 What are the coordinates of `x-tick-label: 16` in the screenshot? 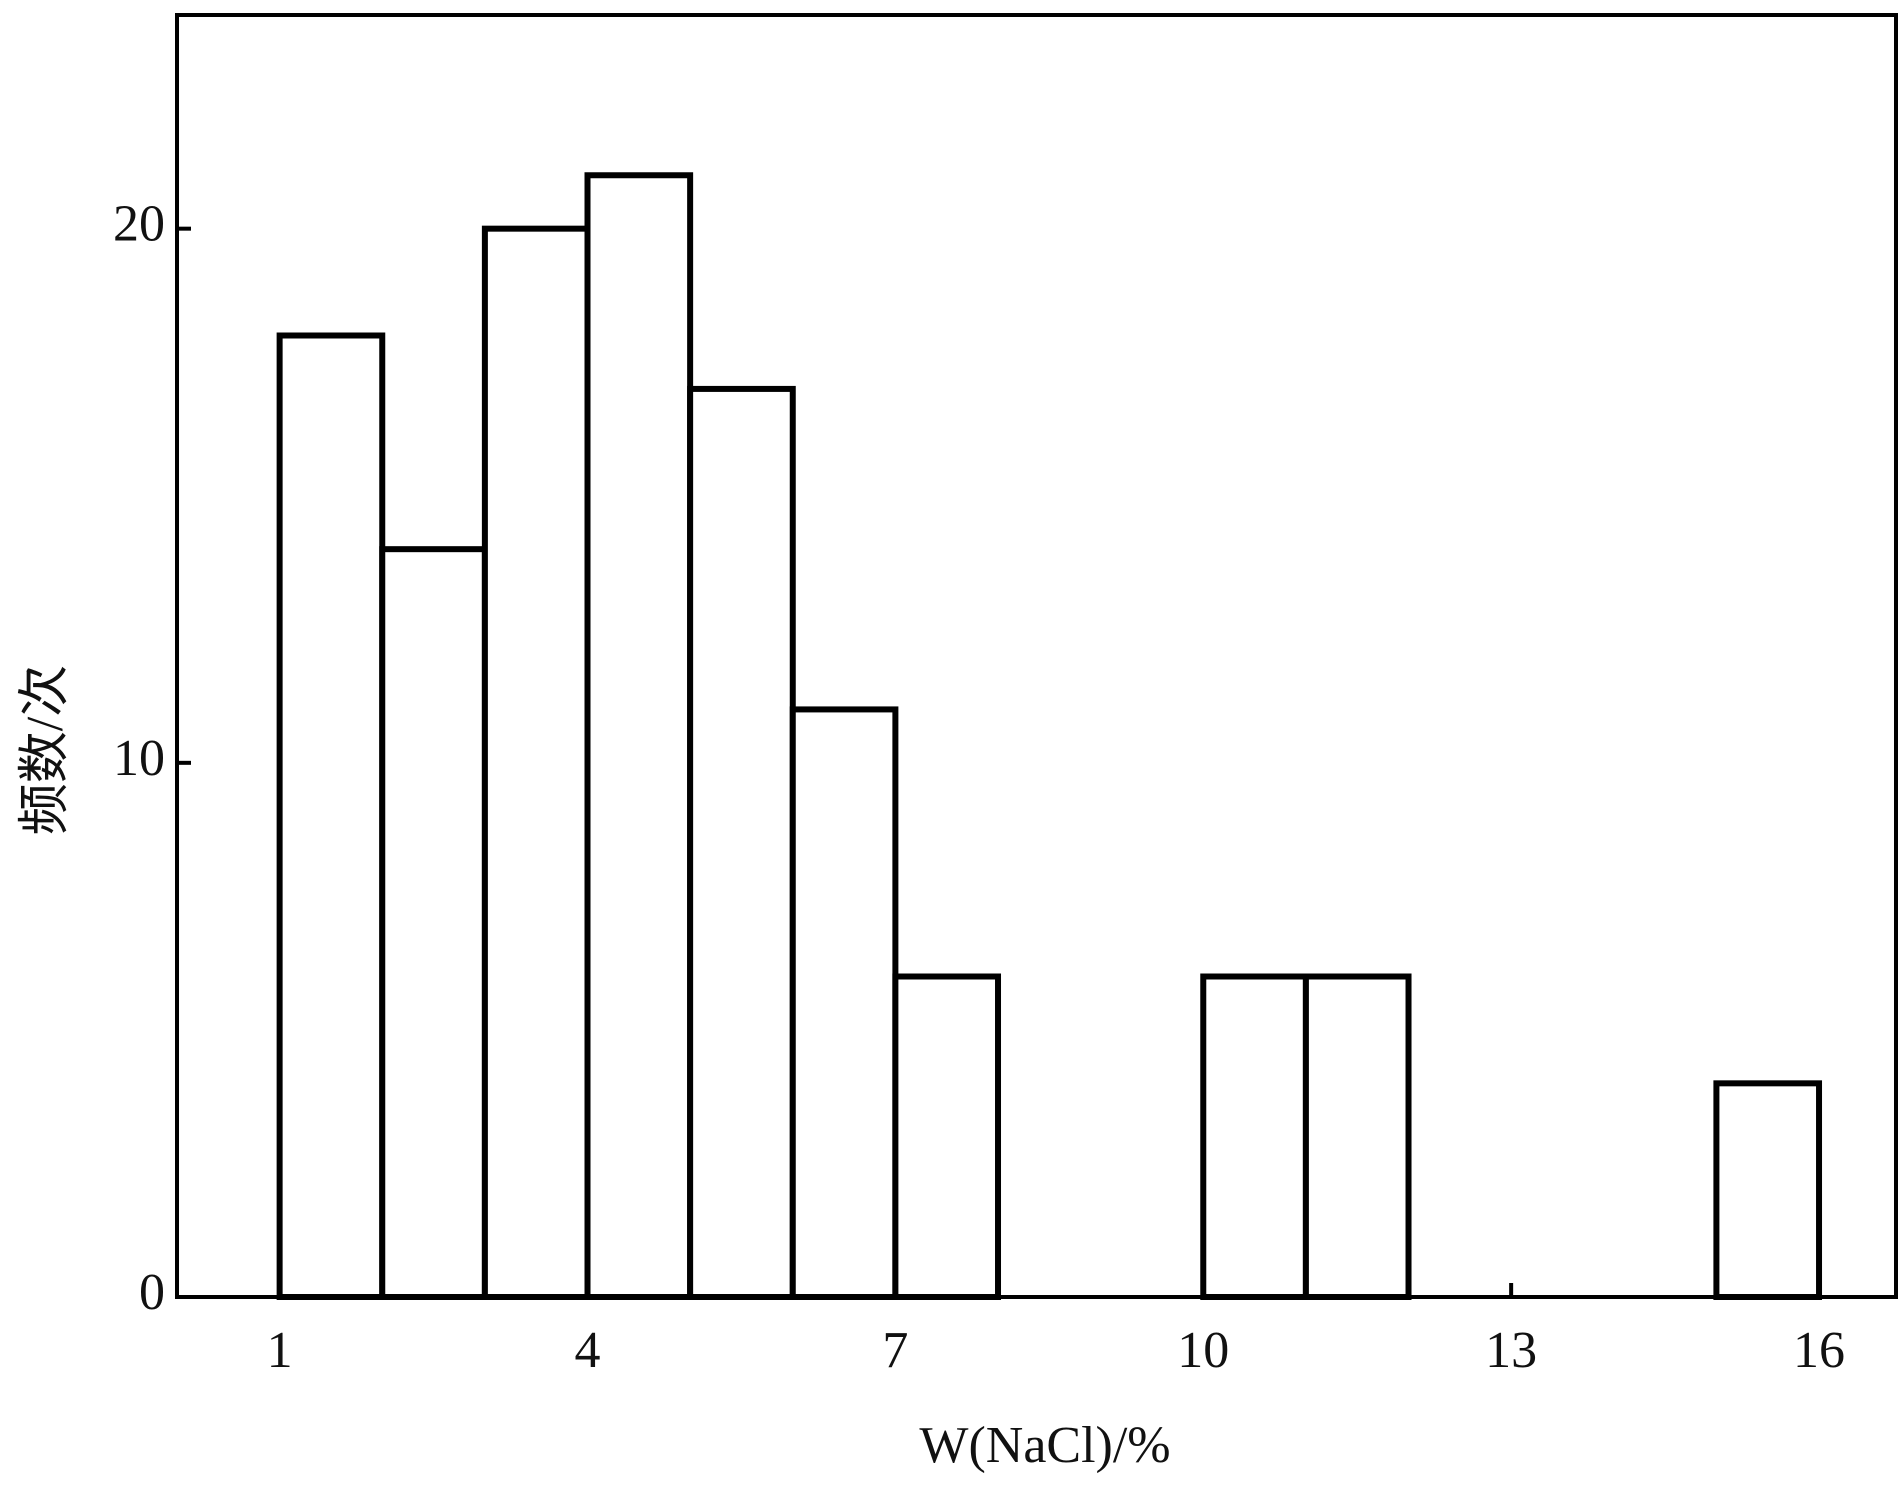 It's located at (1819, 1350).